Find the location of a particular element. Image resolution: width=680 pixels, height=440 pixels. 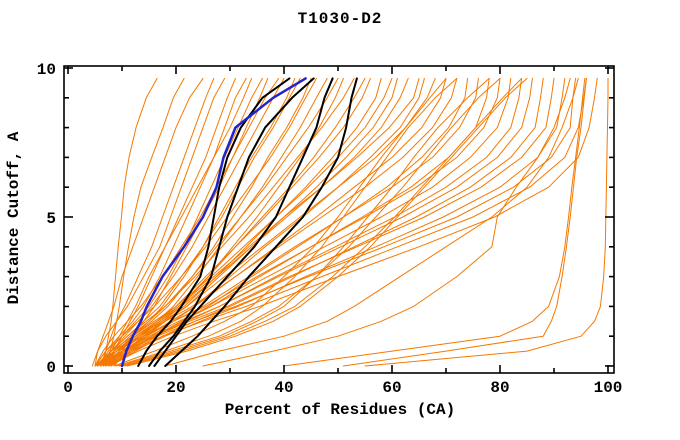

chart-title: T1030-D2 is located at coordinates (340, 19).